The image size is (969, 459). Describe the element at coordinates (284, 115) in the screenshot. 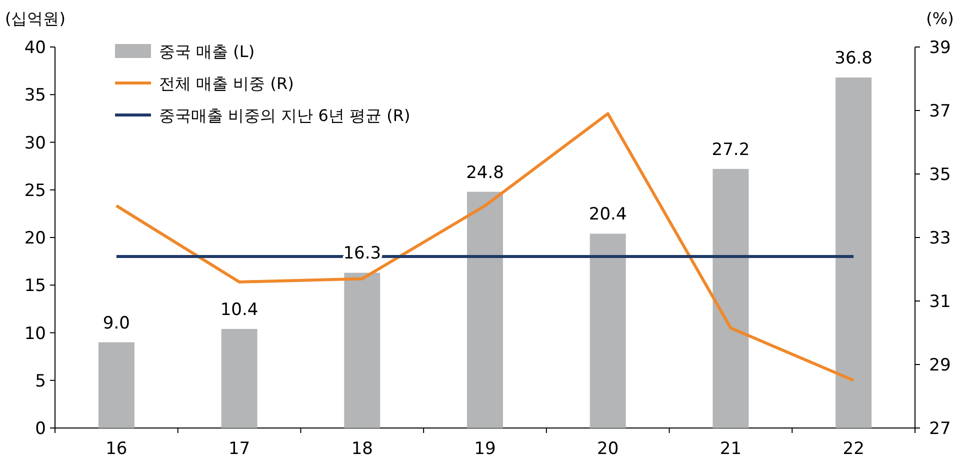

I see `legend-label: 중국매출 비중의 지난 6년 평균 (R)` at that location.